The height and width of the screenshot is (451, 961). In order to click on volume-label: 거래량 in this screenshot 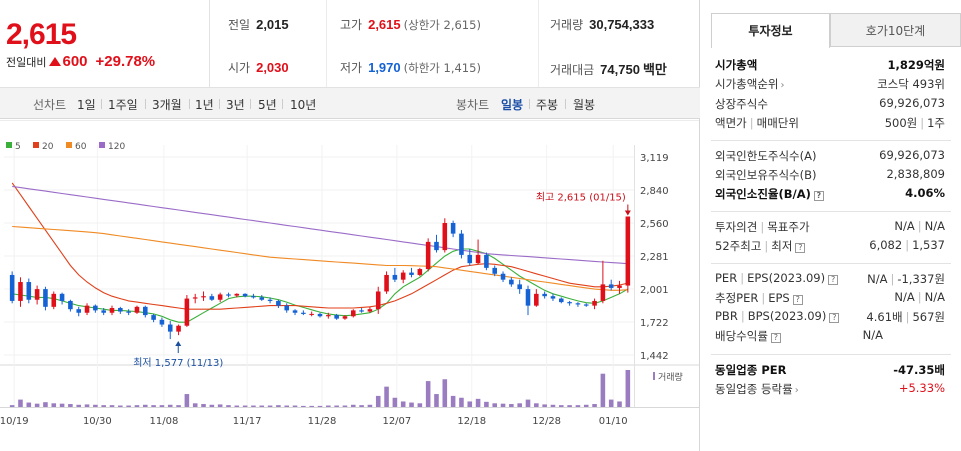, I will do `click(670, 377)`.